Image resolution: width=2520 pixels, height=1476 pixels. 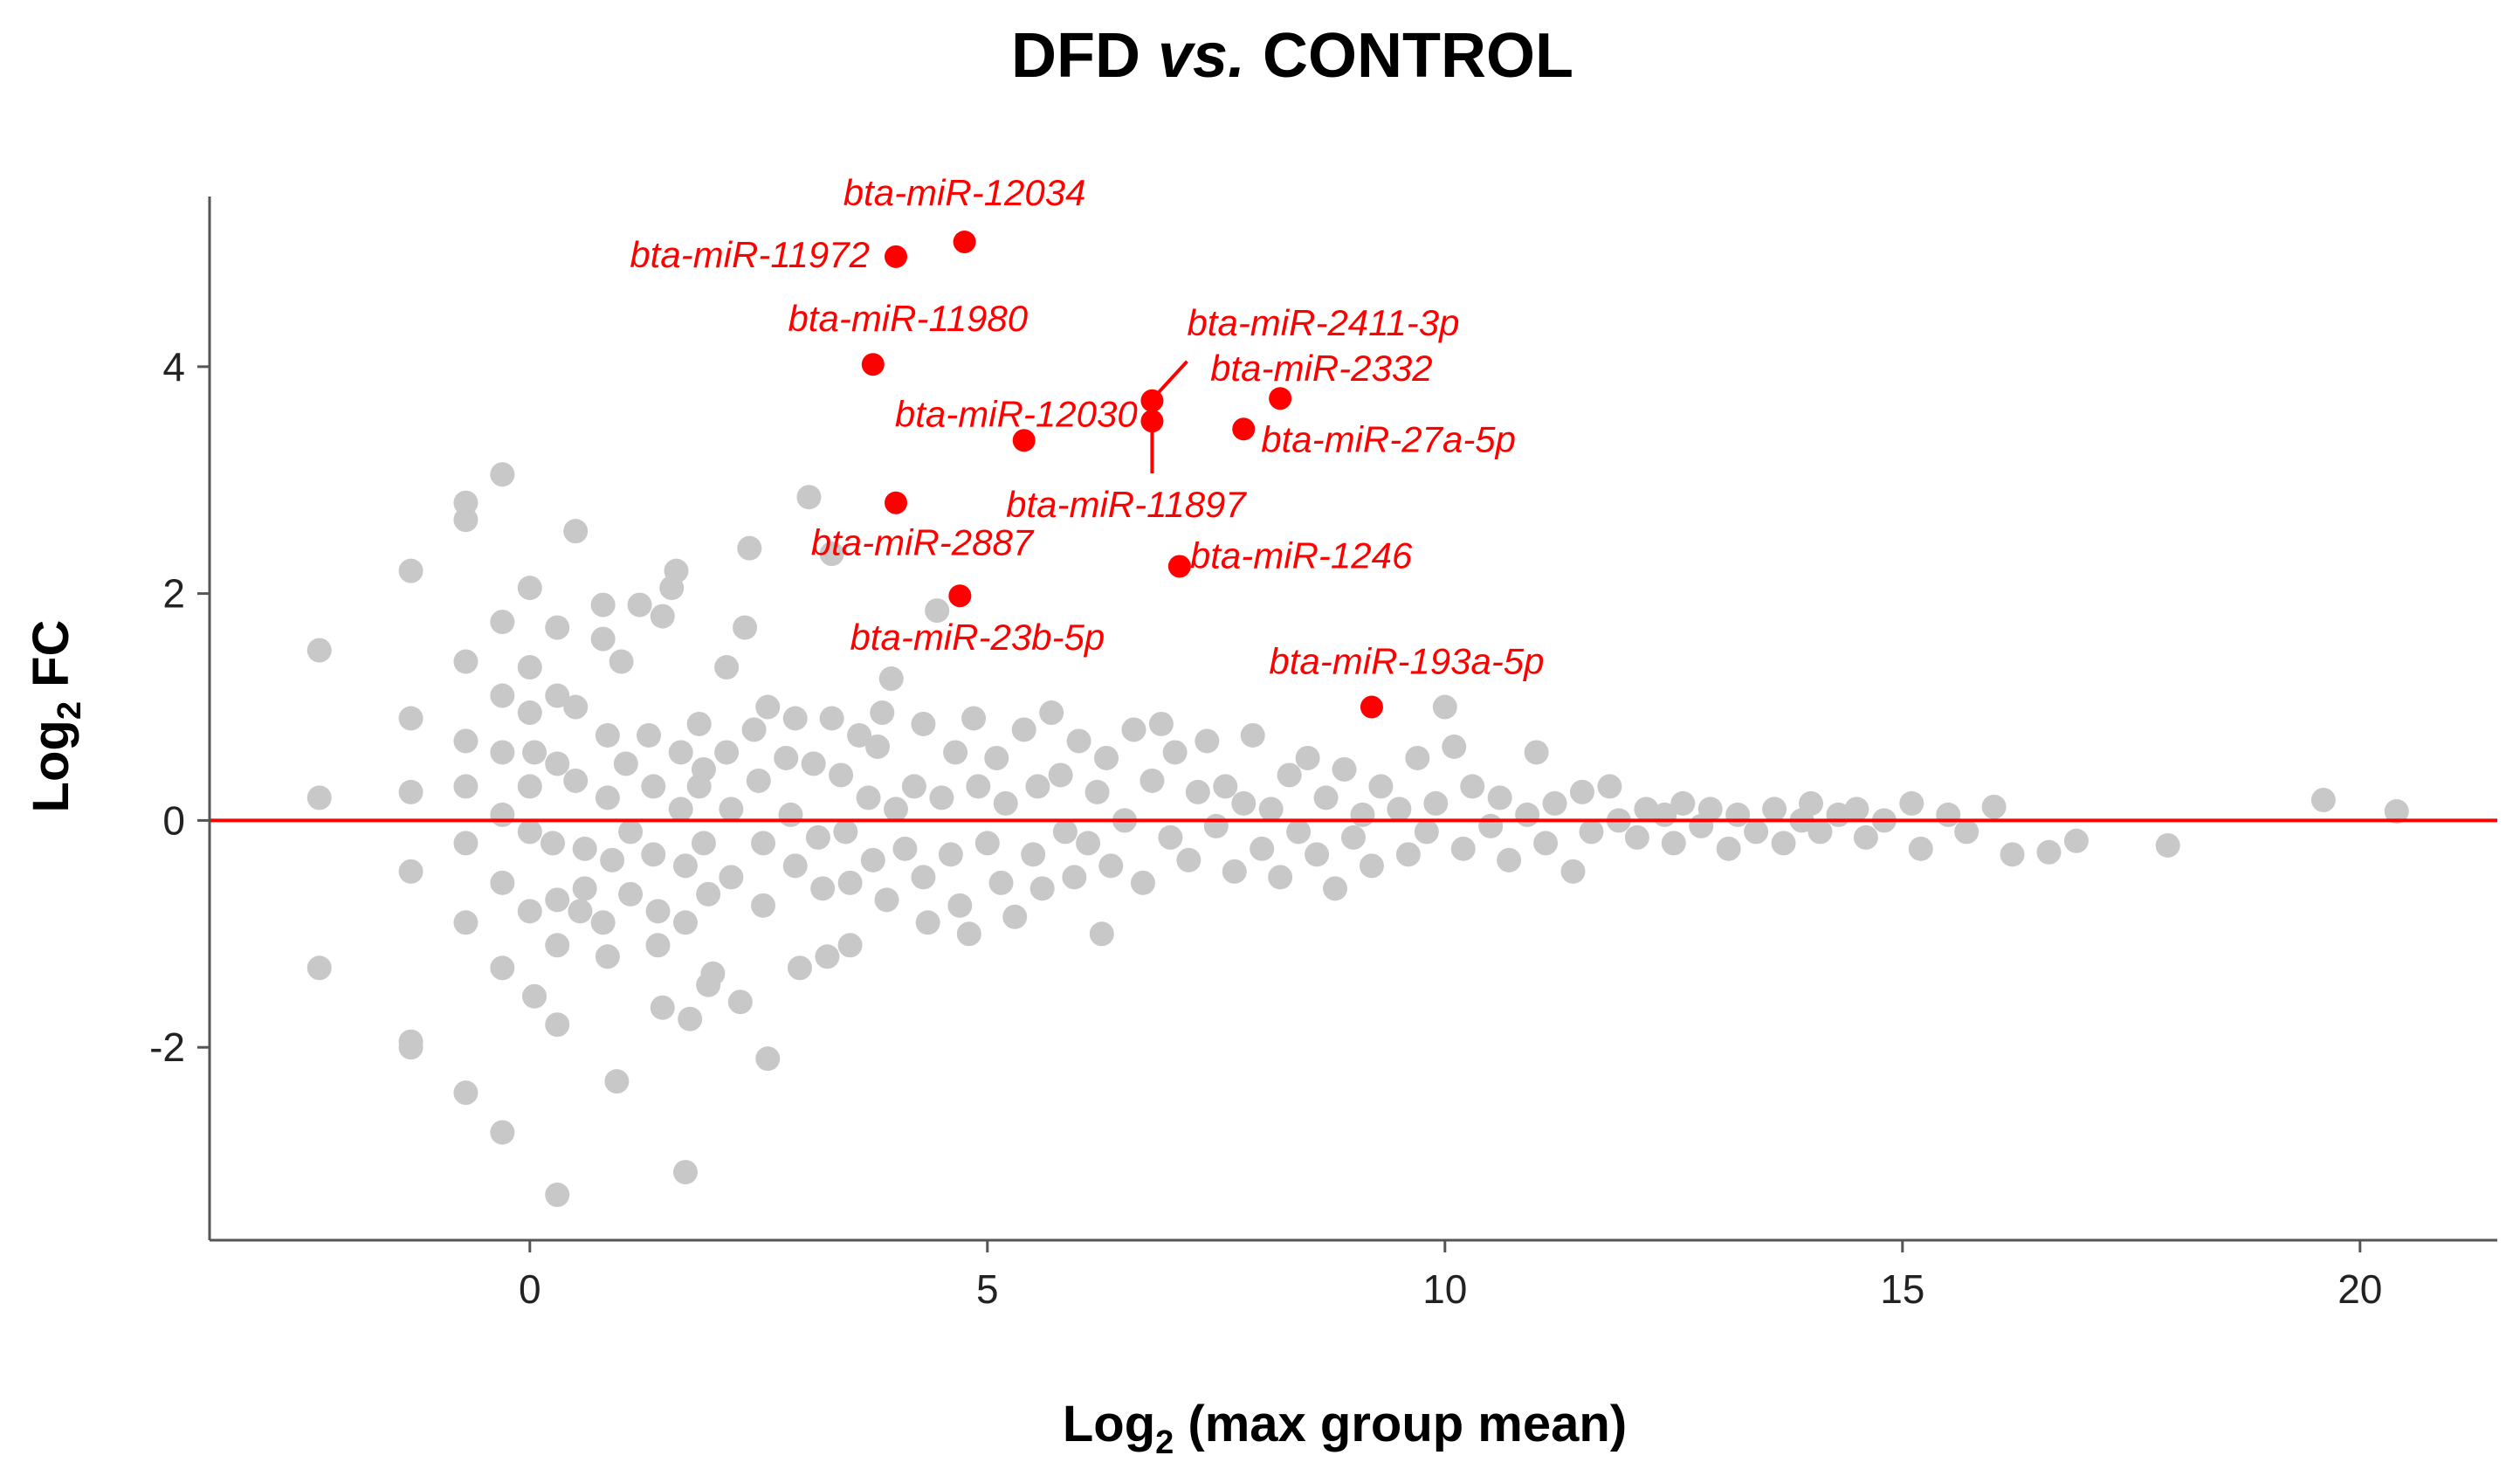 What do you see at coordinates (1164, 1442) in the screenshot?
I see `x-axis-title-sub: 2` at bounding box center [1164, 1442].